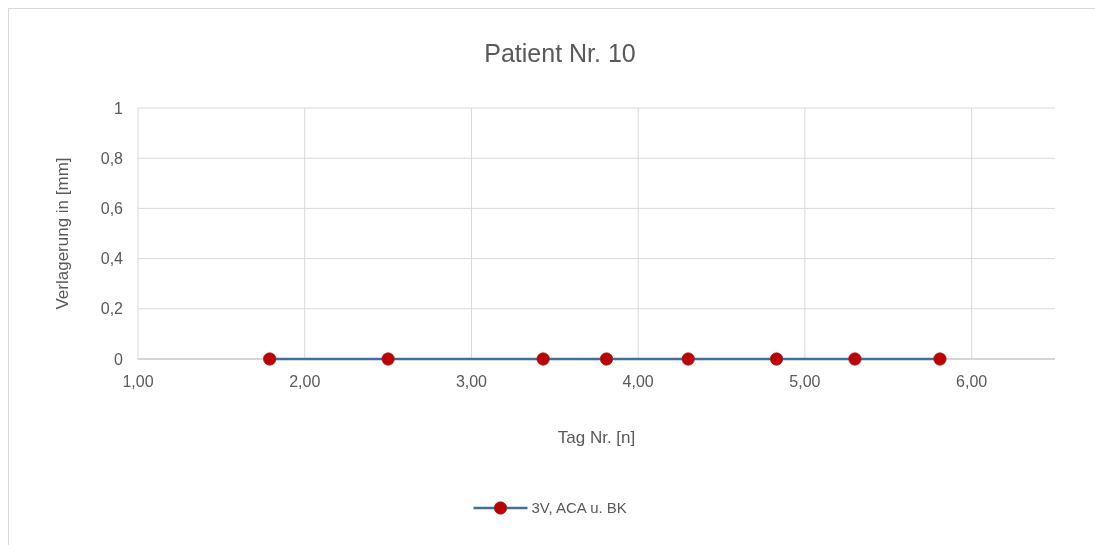  I want to click on y-tick-label: 0, so click(119, 359).